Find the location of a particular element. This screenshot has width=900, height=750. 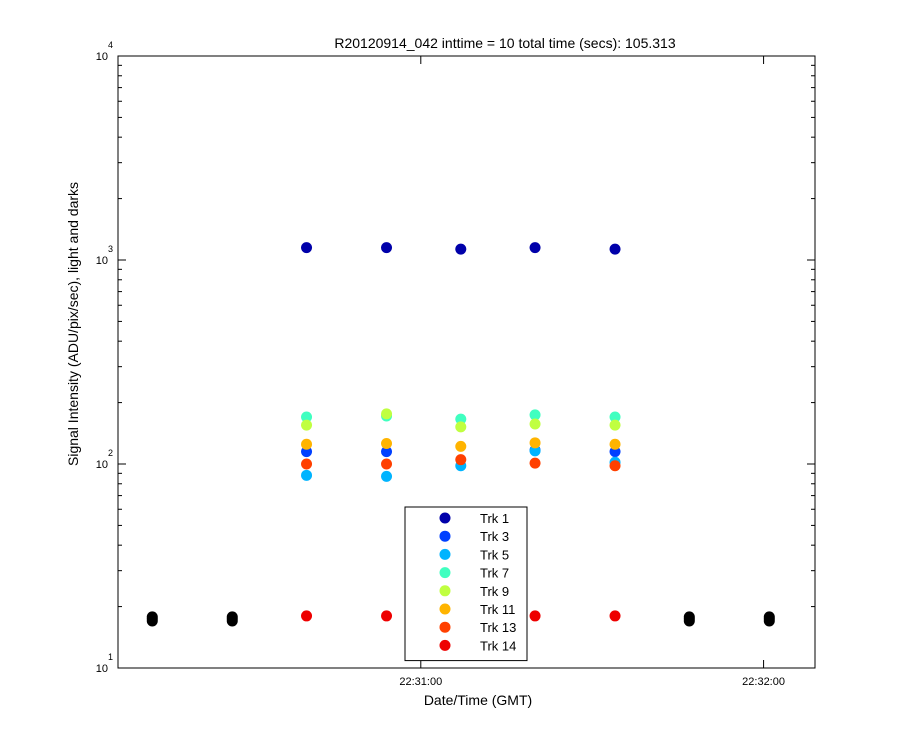

x-axis-label: Date/Time (GMT) is located at coordinates (478, 700).